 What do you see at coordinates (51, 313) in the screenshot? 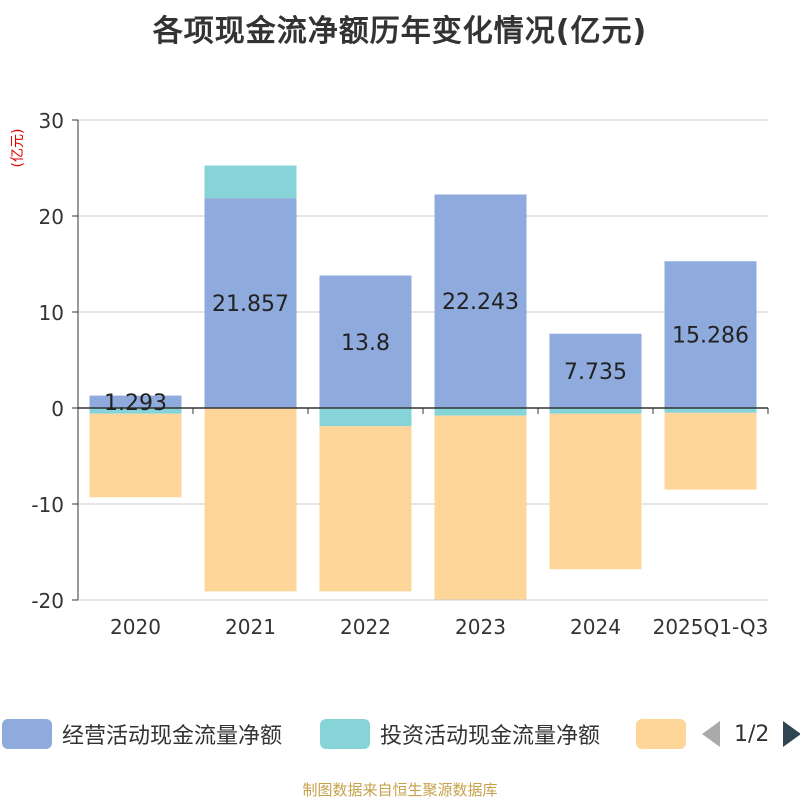
I see `y-tick-label: 10` at bounding box center [51, 313].